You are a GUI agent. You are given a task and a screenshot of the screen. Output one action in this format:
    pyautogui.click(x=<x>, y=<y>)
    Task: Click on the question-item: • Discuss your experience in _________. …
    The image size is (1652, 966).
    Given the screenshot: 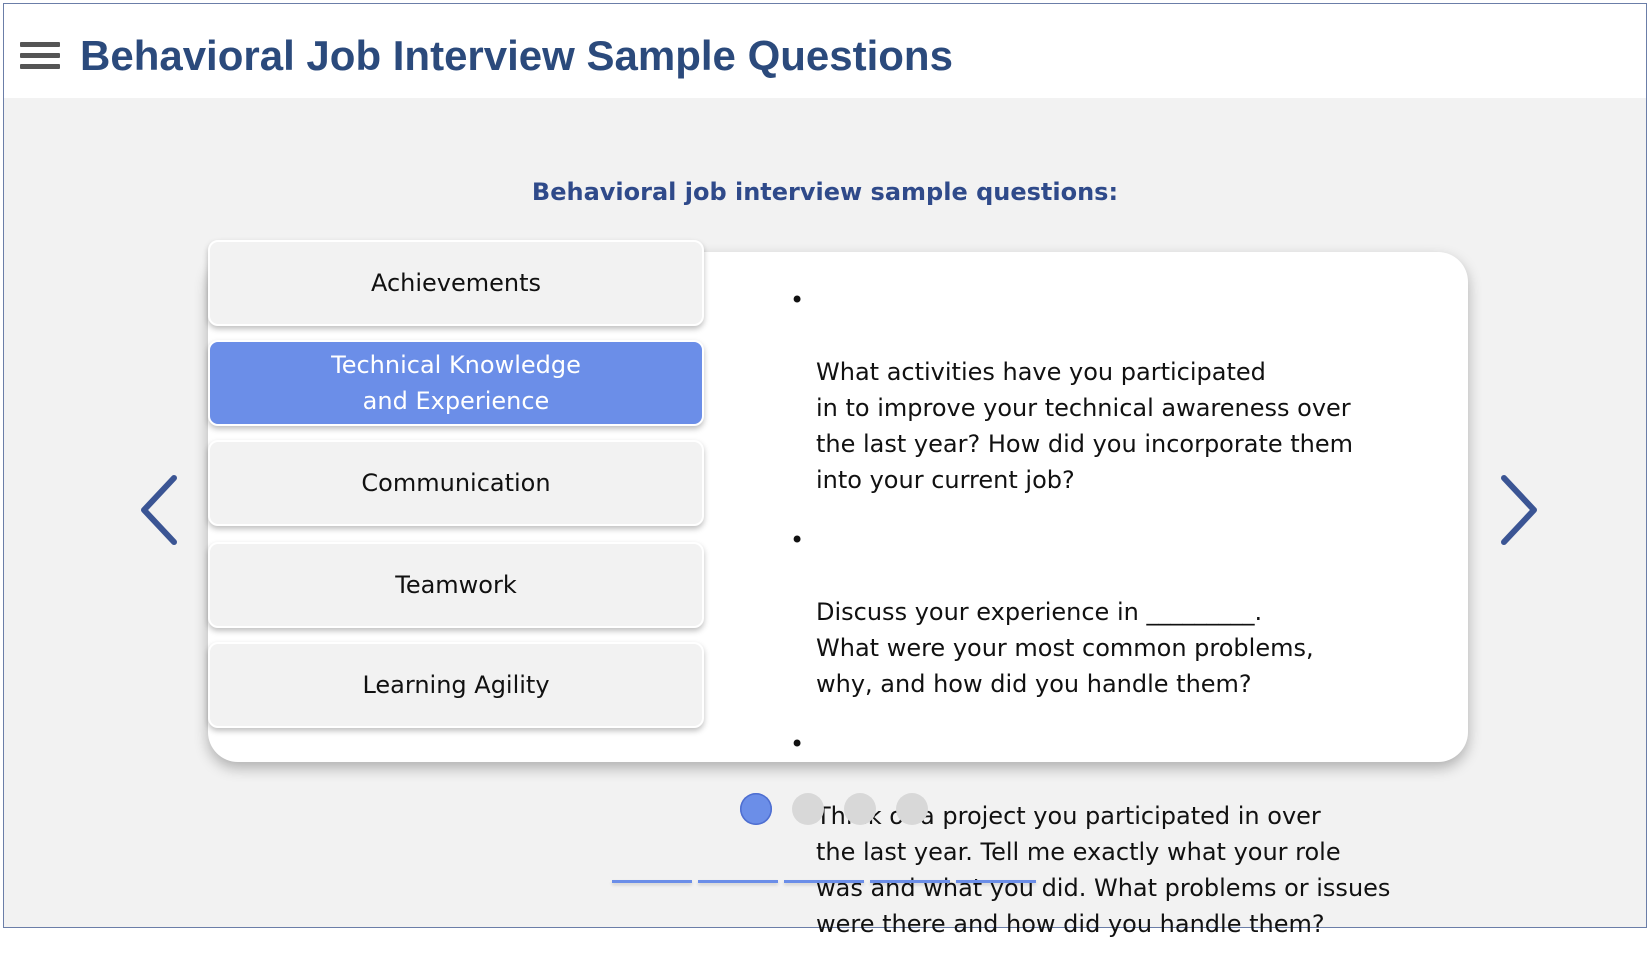 What is the action you would take?
    pyautogui.click(x=1100, y=612)
    